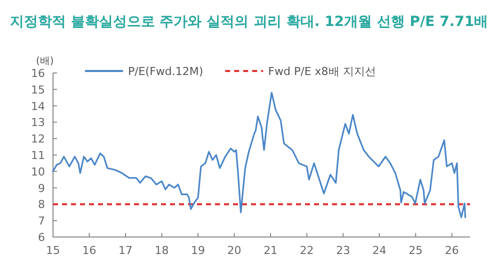  I want to click on x-tick-label: 22, so click(307, 250).